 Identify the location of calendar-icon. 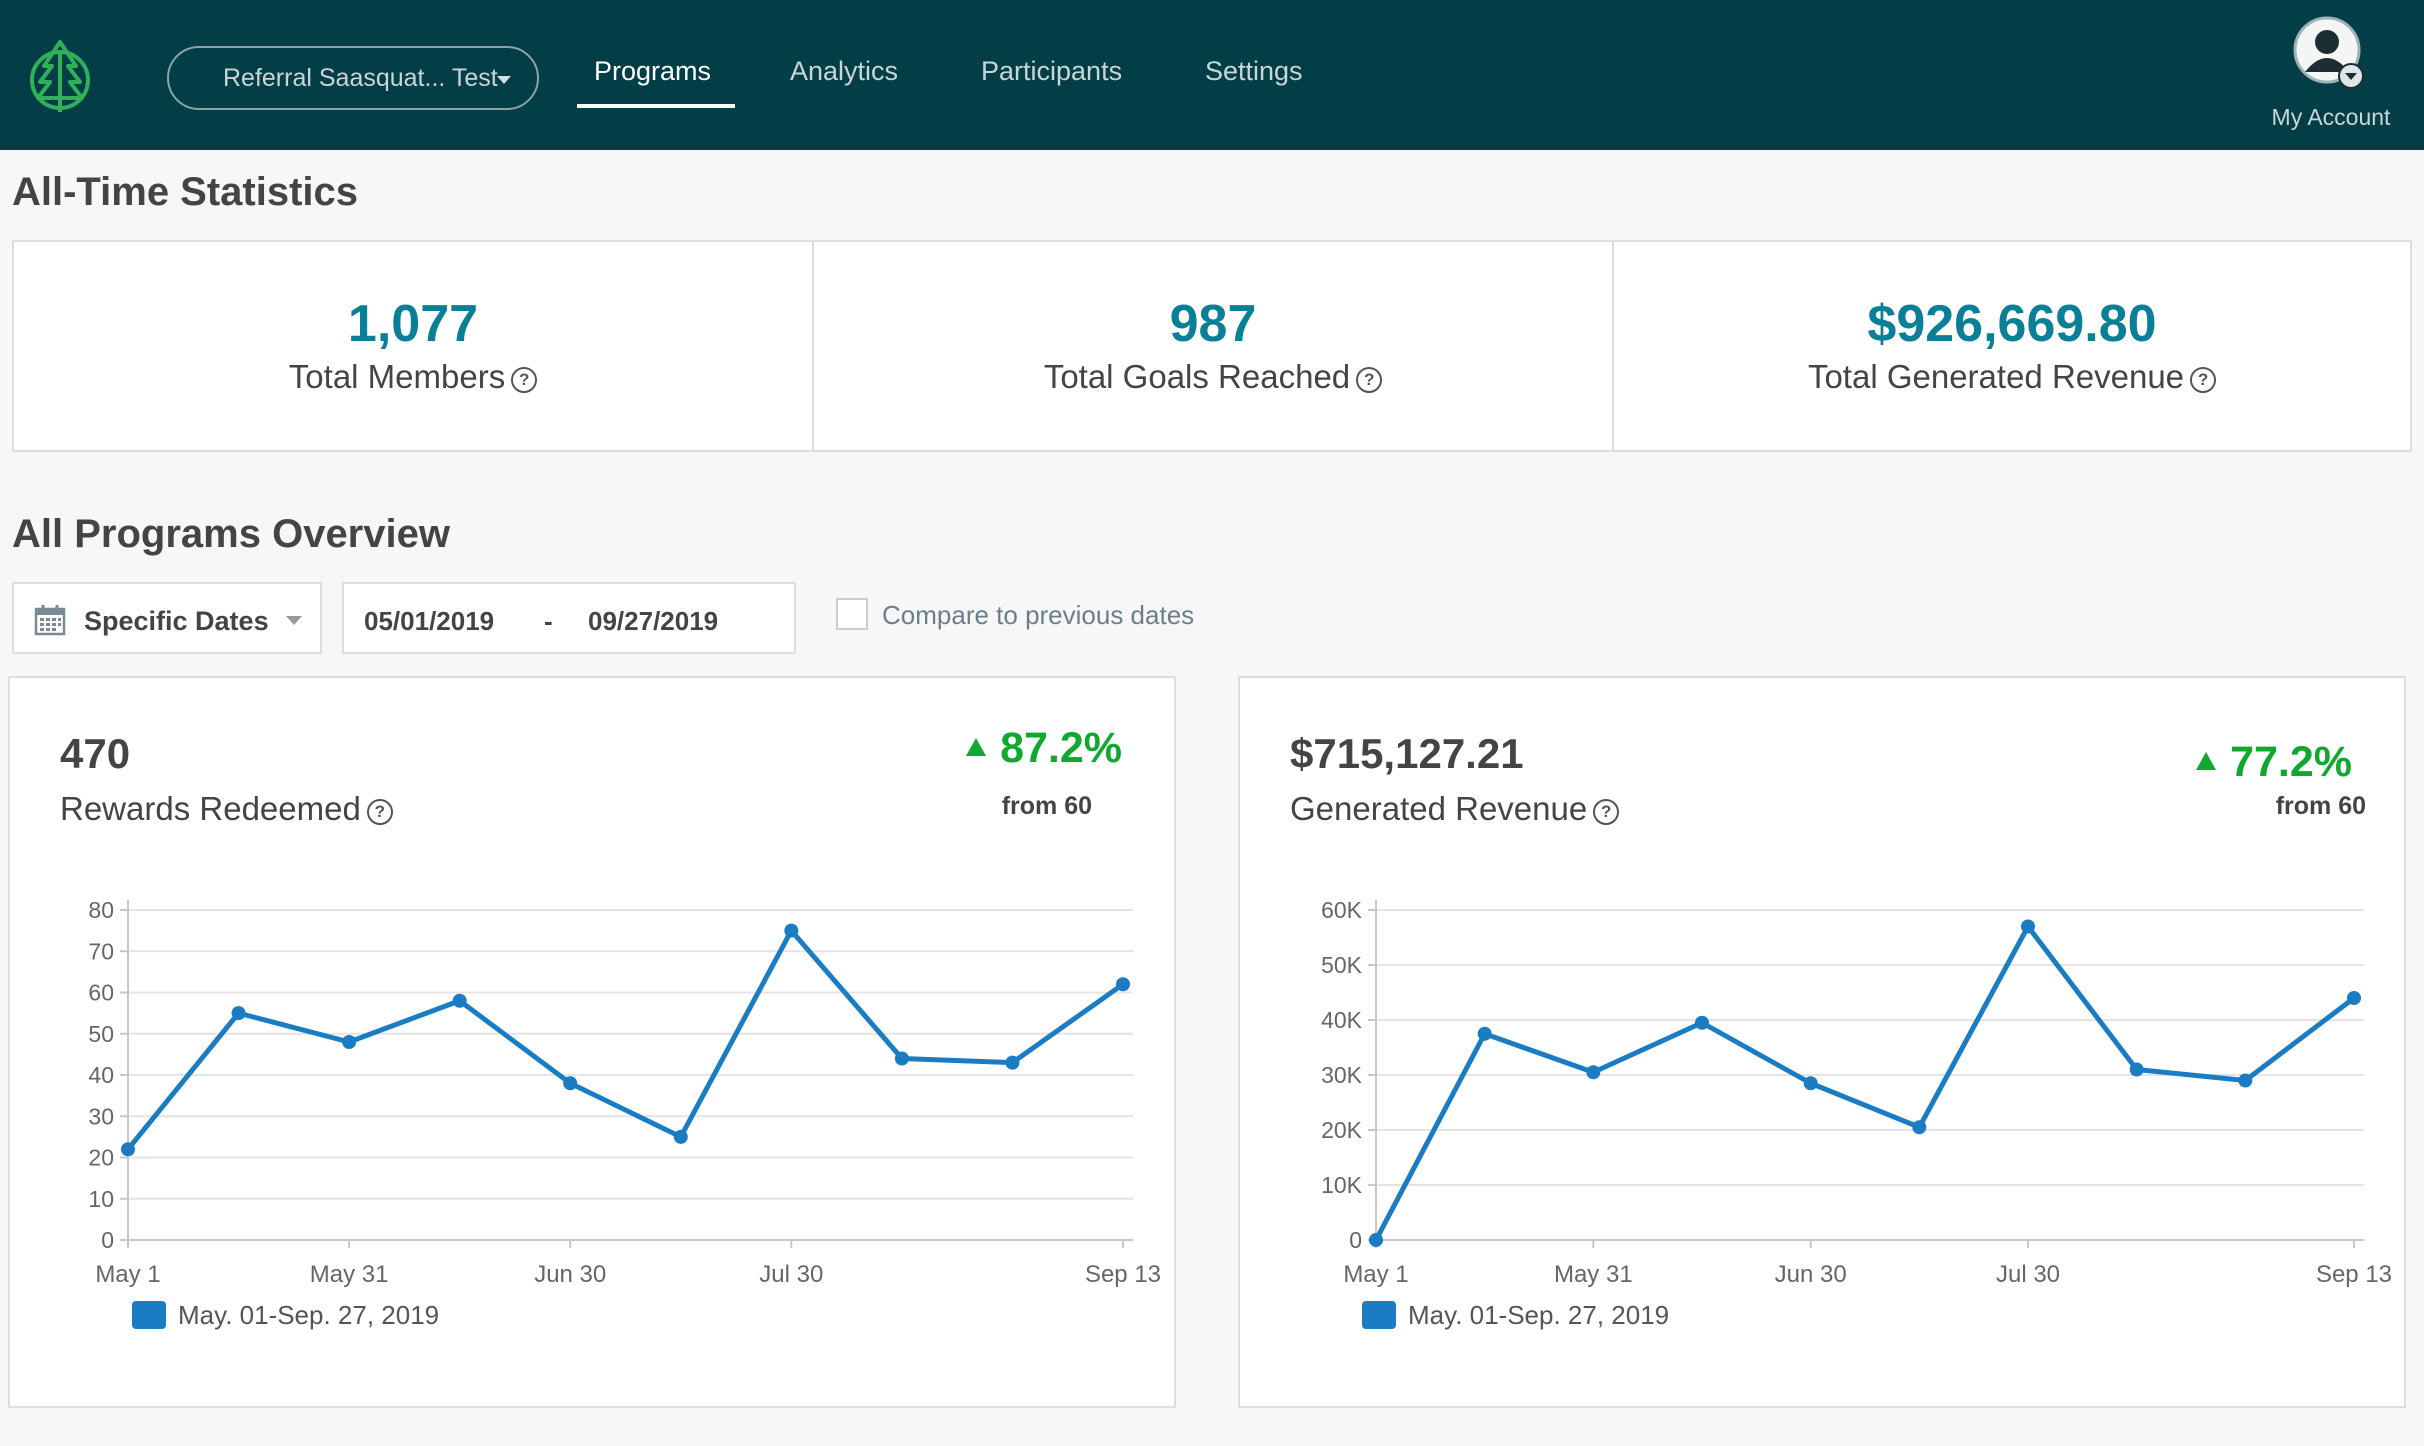
(50, 620).